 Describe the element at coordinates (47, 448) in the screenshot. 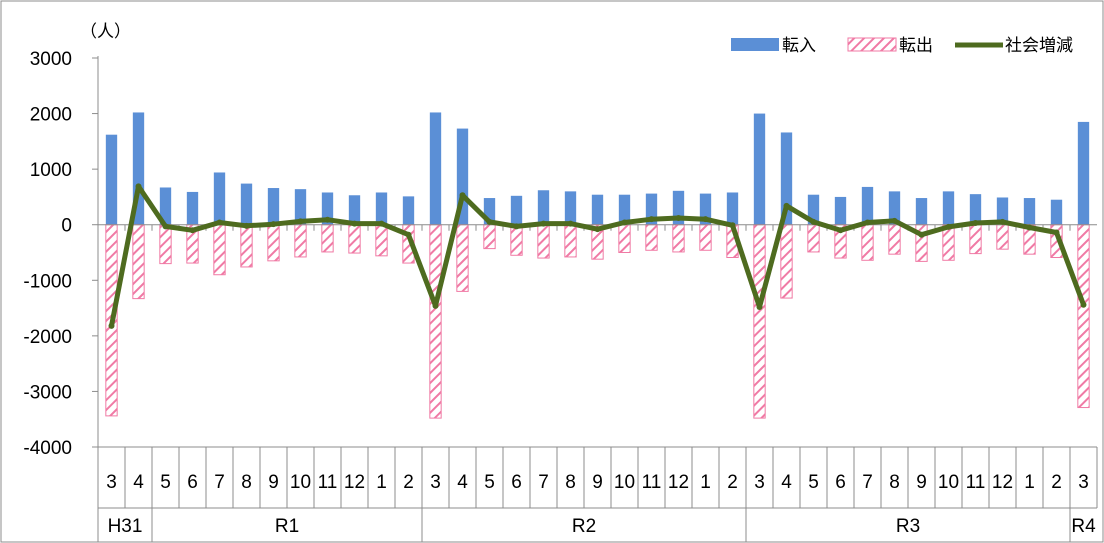

I see `y-tick-label: -4000` at that location.